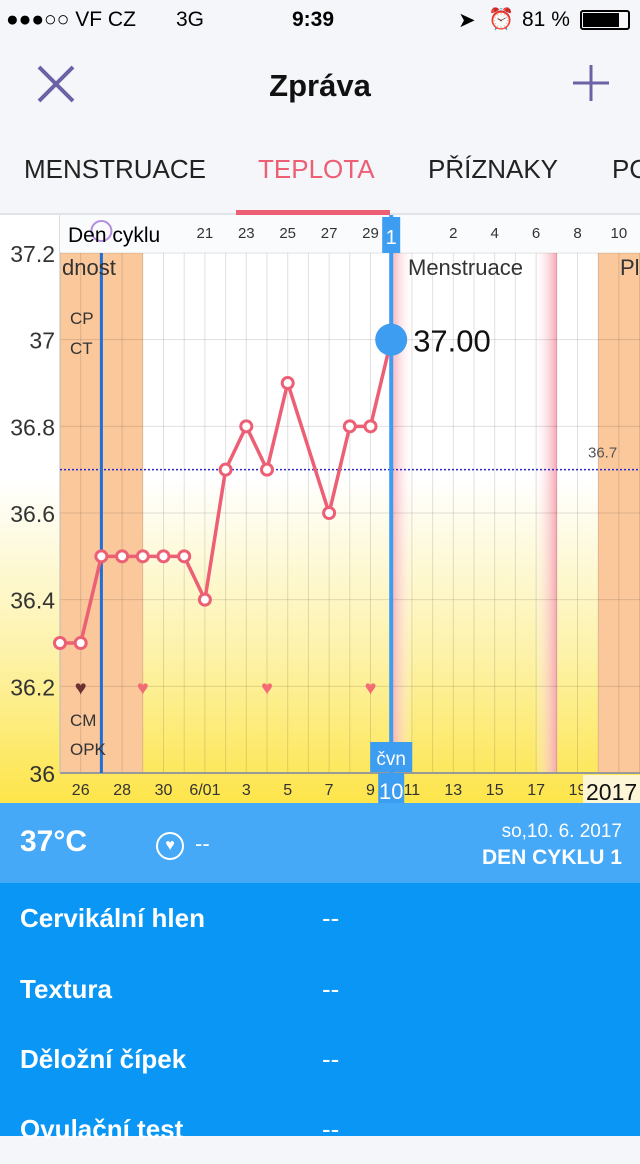  What do you see at coordinates (112, 918) in the screenshot?
I see `row-label: Cervikální hlen` at bounding box center [112, 918].